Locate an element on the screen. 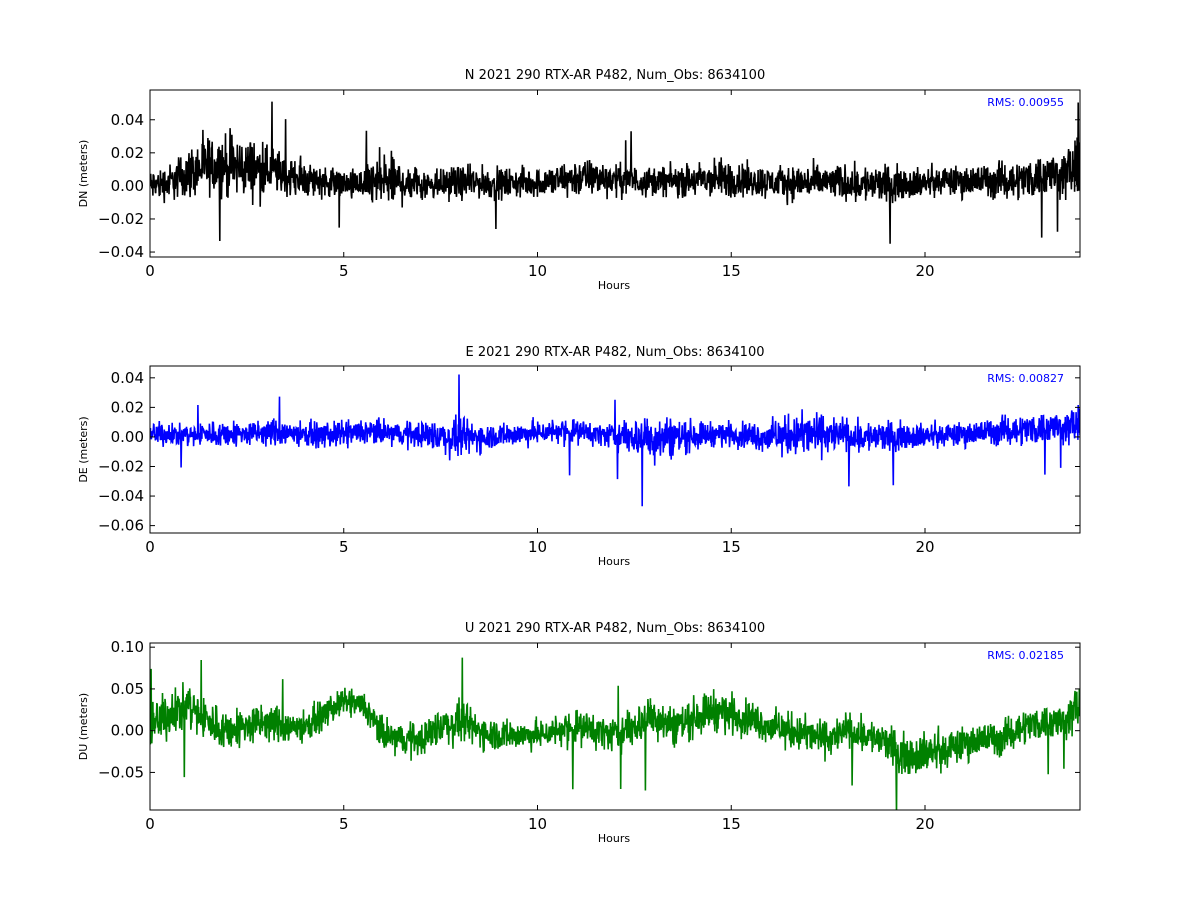 The image size is (1200, 900). chart-title: N 2021 290 RTX-AR P482, Num_Obs: 8634100 is located at coordinates (615, 75).